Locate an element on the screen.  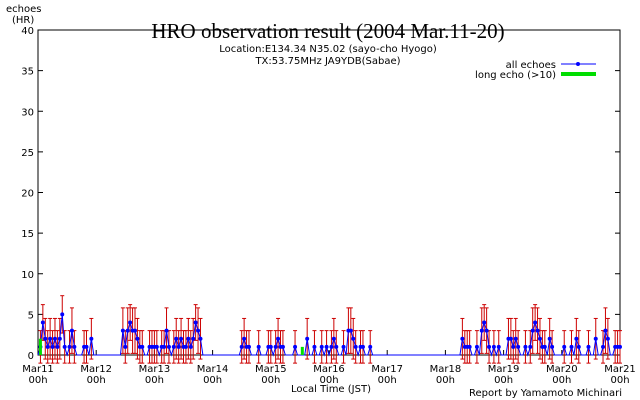
y-axis-label: (HR) is located at coordinates (23, 20).